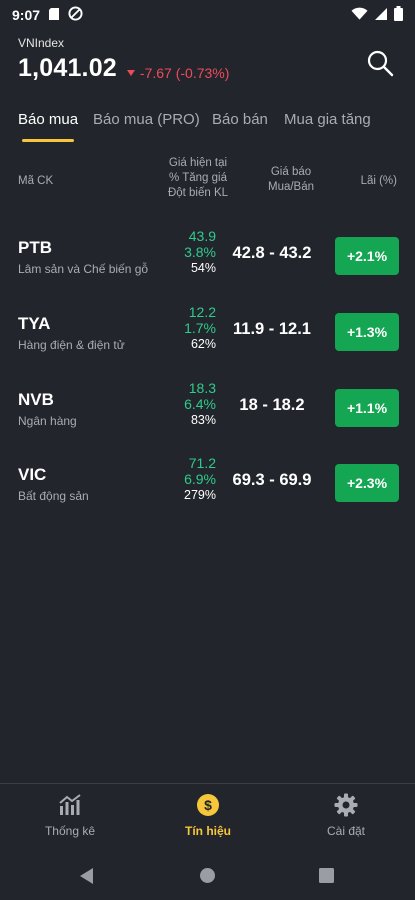 This screenshot has width=415, height=900. I want to click on sd-card-icon, so click(54, 15).